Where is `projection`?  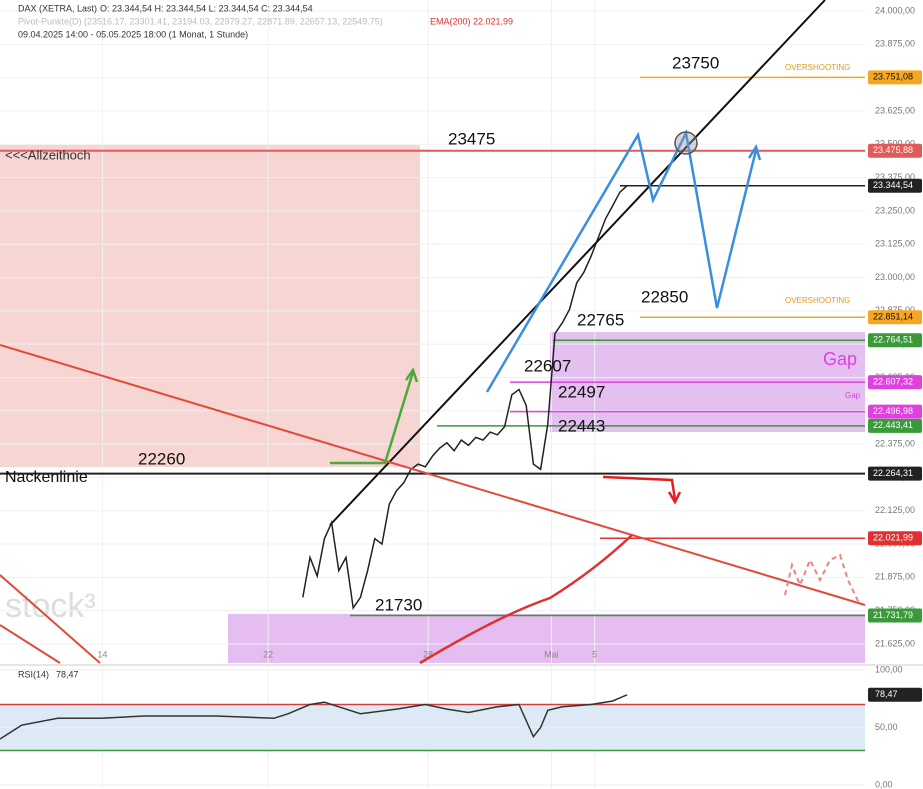
projection is located at coordinates (621, 261).